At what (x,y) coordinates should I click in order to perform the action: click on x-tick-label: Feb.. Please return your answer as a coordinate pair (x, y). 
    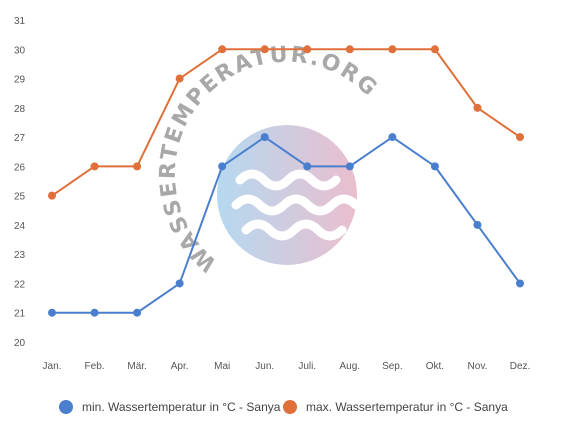
    Looking at the image, I should click on (95, 366).